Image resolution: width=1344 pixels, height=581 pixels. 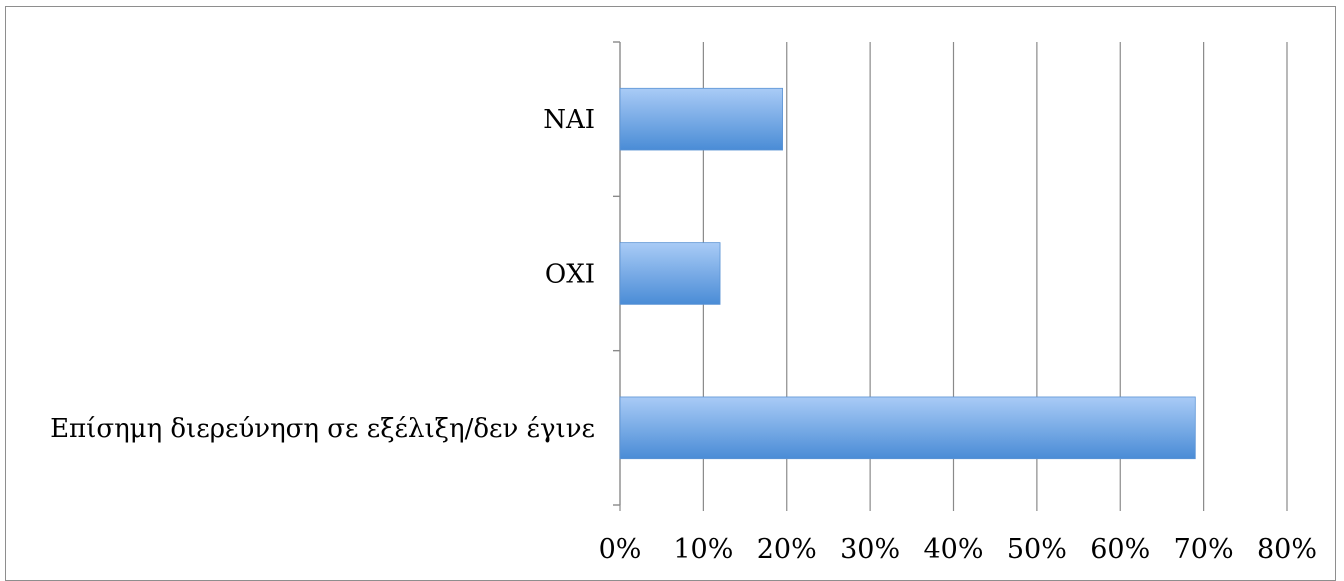 What do you see at coordinates (1287, 549) in the screenshot?
I see `x-tick-label: 80%` at bounding box center [1287, 549].